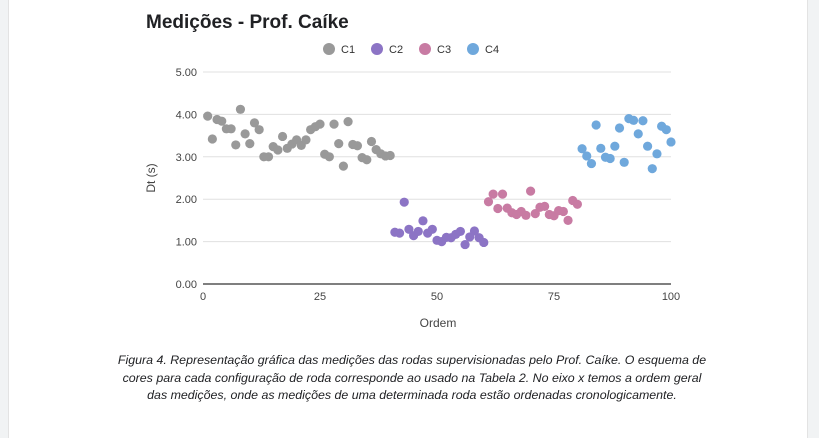 The height and width of the screenshot is (438, 819). What do you see at coordinates (339, 49) in the screenshot?
I see `legend-item-c1: C1` at bounding box center [339, 49].